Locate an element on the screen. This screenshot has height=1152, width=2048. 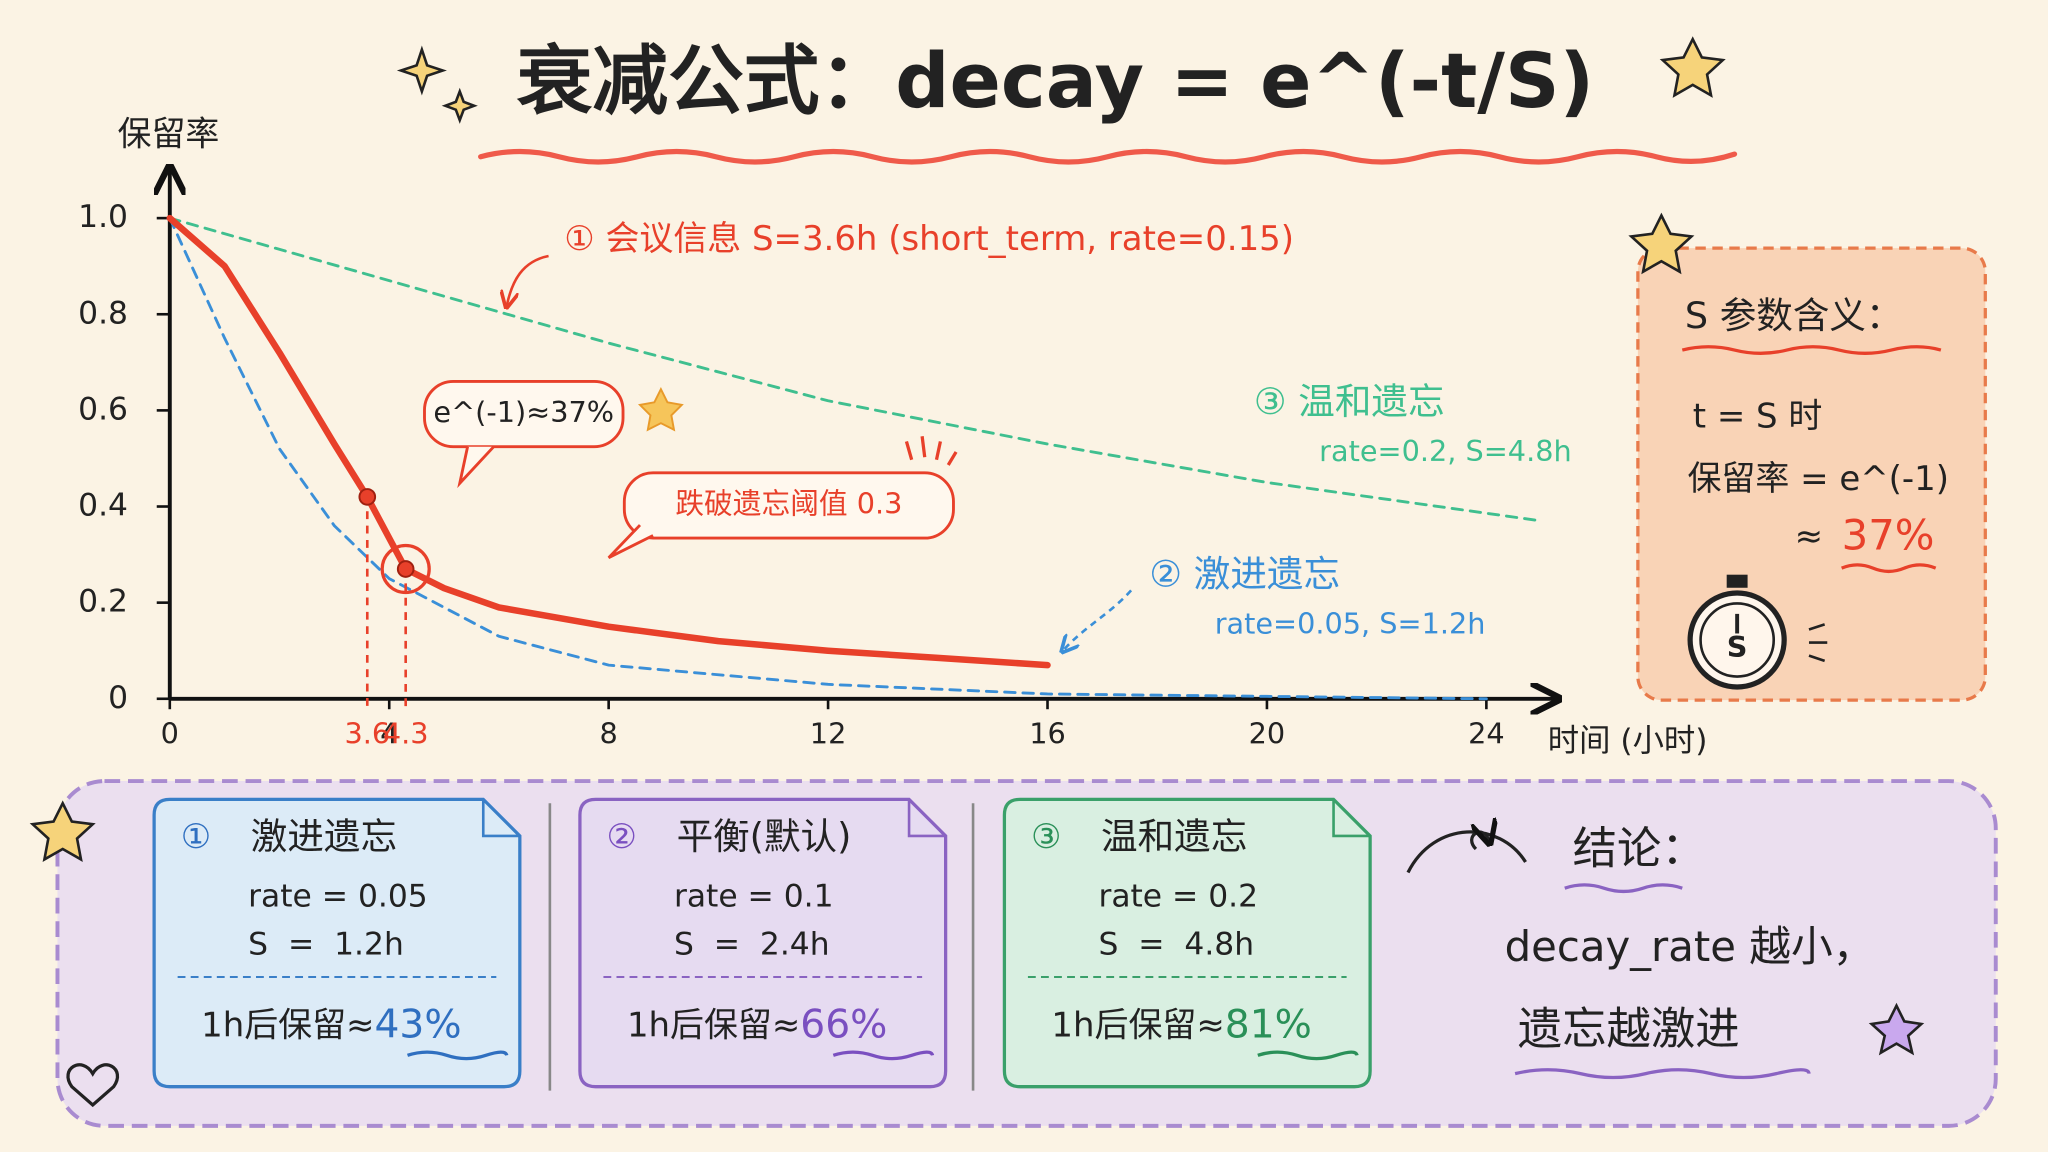
side-line: t = S 时 is located at coordinates (1758, 416).